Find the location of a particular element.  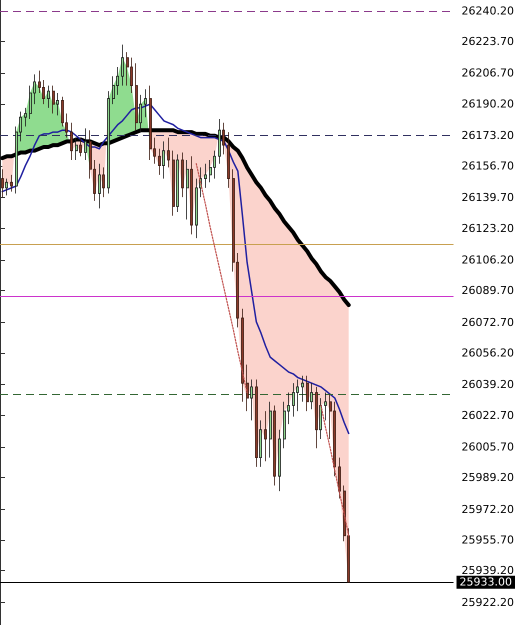

ref-line-label: 25933.00 is located at coordinates (486, 582).